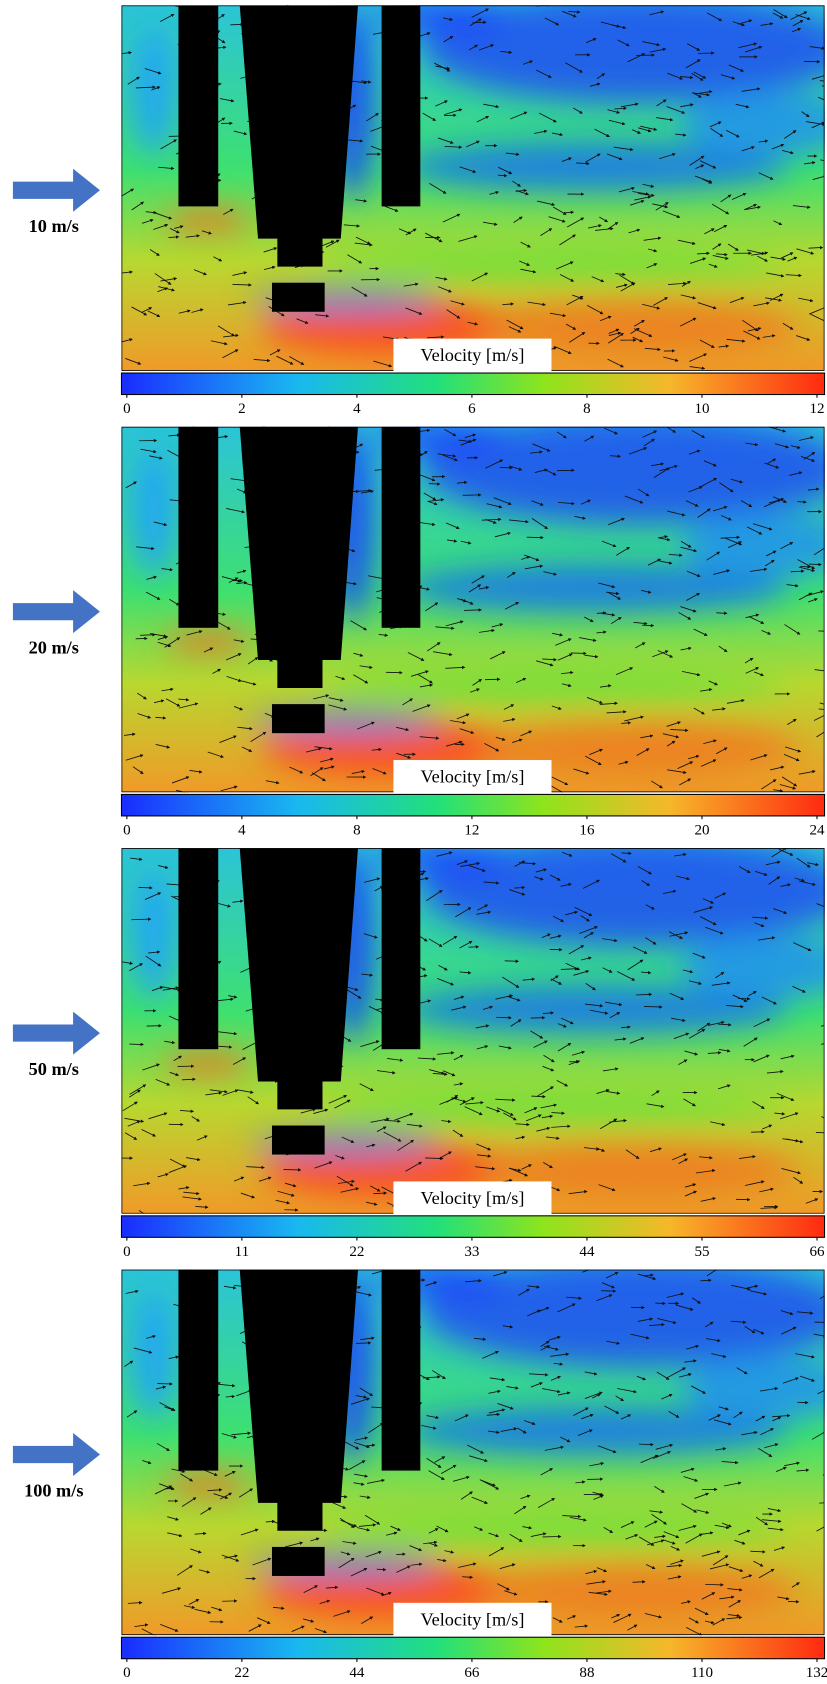 Image resolution: width=827 pixels, height=1684 pixels. Describe the element at coordinates (127, 1673) in the screenshot. I see `colorbar-tick-label: 0` at that location.